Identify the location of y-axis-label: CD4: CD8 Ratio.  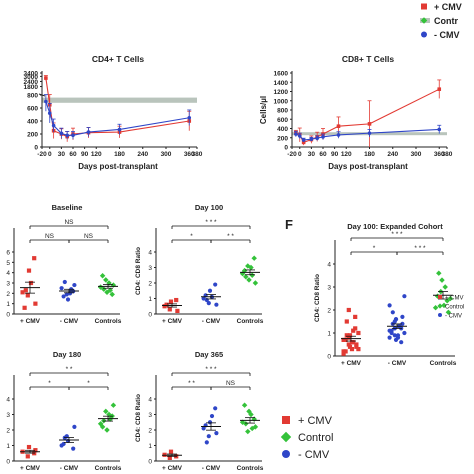
(138, 271).